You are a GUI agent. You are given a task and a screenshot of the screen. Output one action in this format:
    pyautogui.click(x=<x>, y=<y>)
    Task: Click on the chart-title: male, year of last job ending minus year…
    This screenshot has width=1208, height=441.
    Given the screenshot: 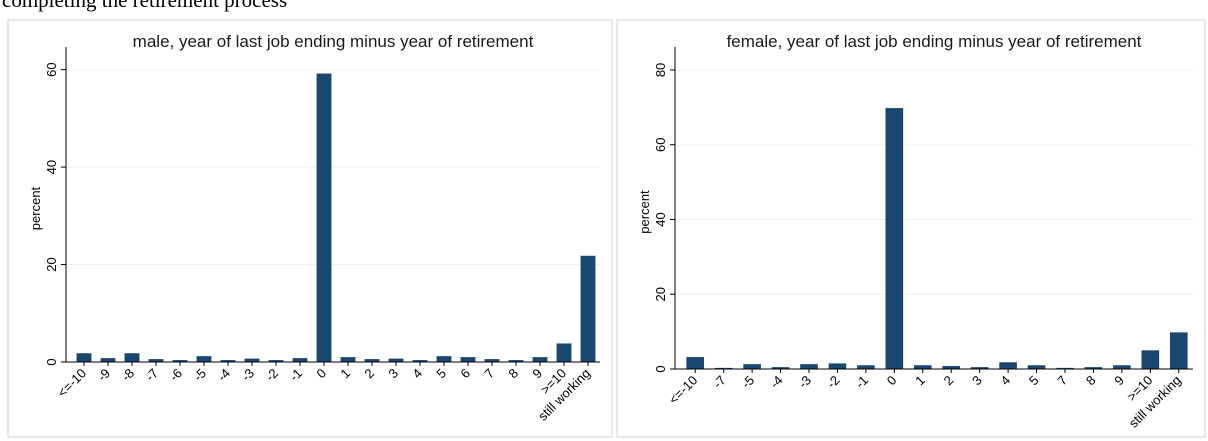 What is the action you would take?
    pyautogui.click(x=333, y=41)
    